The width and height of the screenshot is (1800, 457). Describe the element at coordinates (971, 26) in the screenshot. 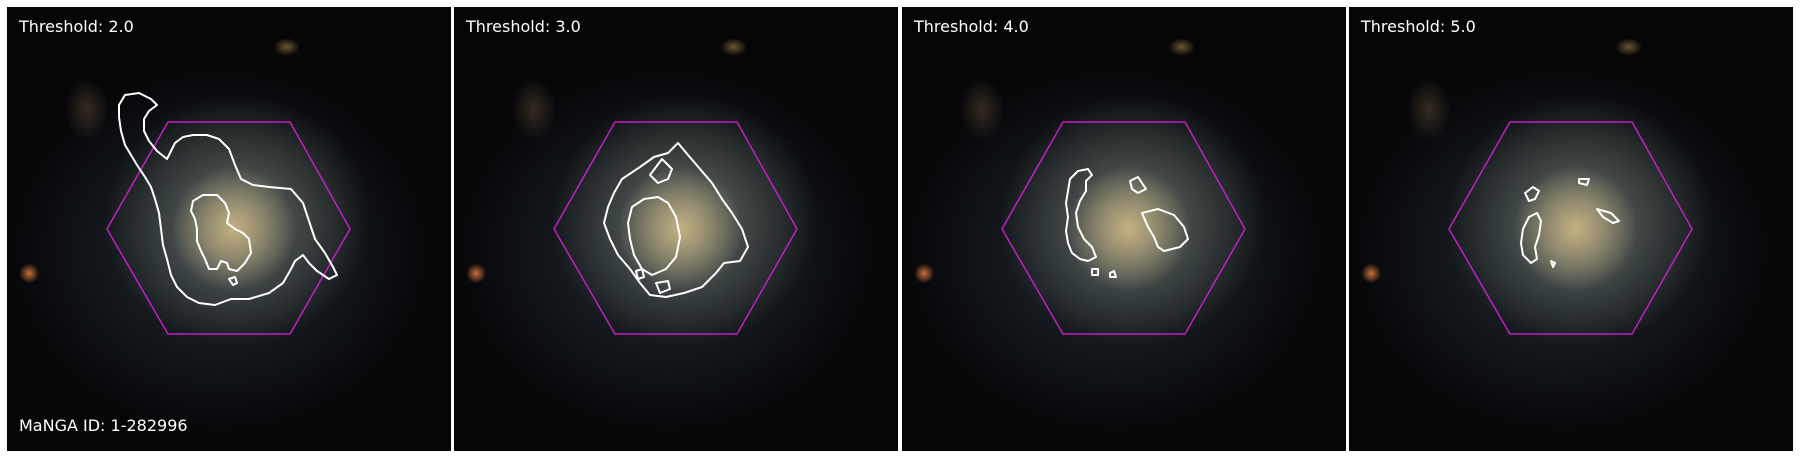

I see `threshold-label: Threshold: 4.0` at that location.